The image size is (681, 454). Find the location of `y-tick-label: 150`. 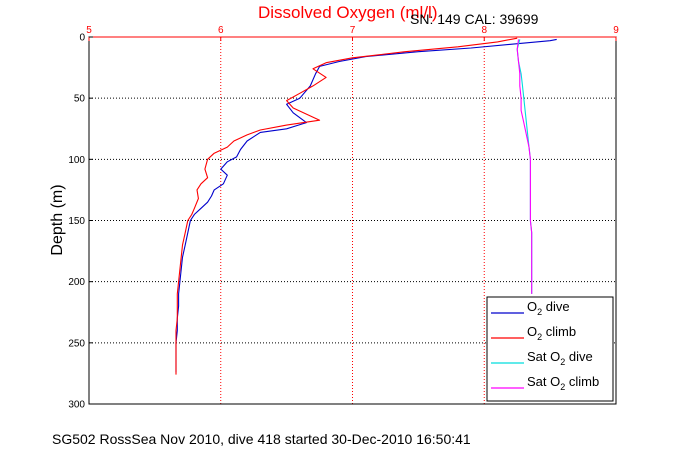

y-tick-label: 150 is located at coordinates (76, 221).